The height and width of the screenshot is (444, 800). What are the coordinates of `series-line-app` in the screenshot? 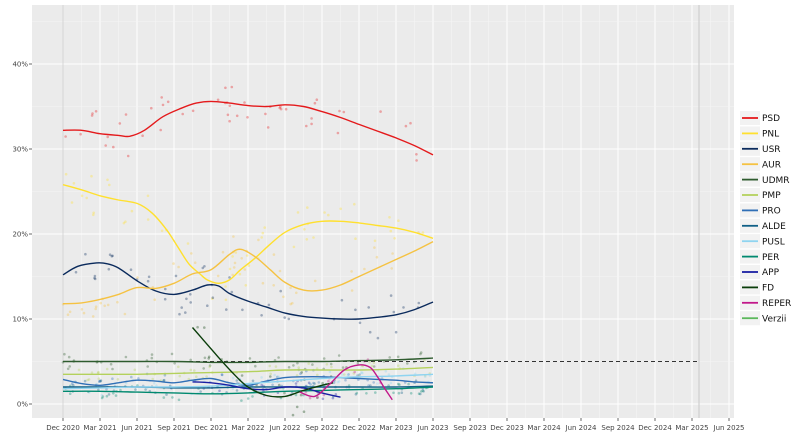 It's located at (266, 389).